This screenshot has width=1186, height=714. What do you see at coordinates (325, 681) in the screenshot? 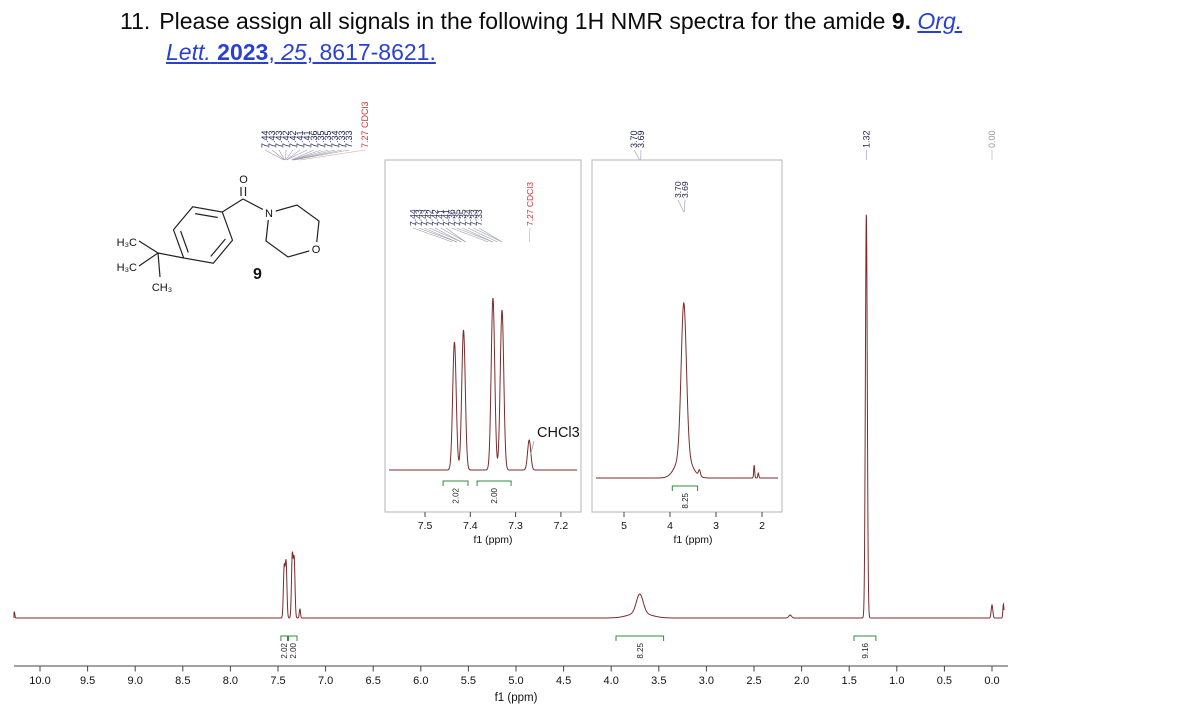
I see `axis-tick-label: 7.0` at bounding box center [325, 681].